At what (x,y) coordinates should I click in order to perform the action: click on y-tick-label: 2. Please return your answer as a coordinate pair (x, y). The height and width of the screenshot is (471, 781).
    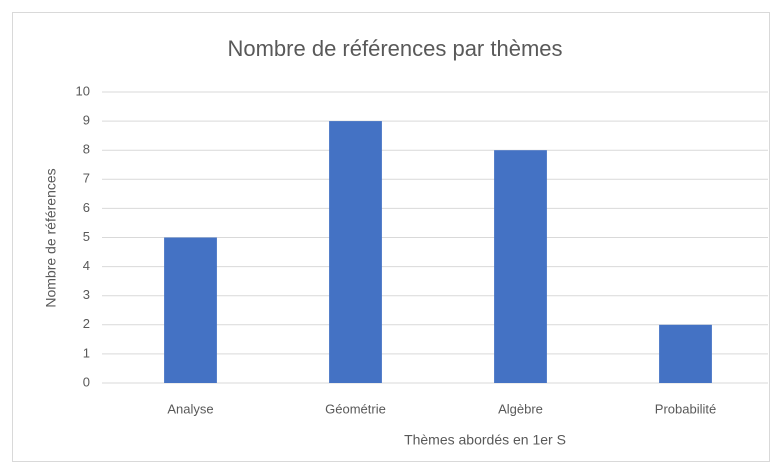
    Looking at the image, I should click on (86, 323).